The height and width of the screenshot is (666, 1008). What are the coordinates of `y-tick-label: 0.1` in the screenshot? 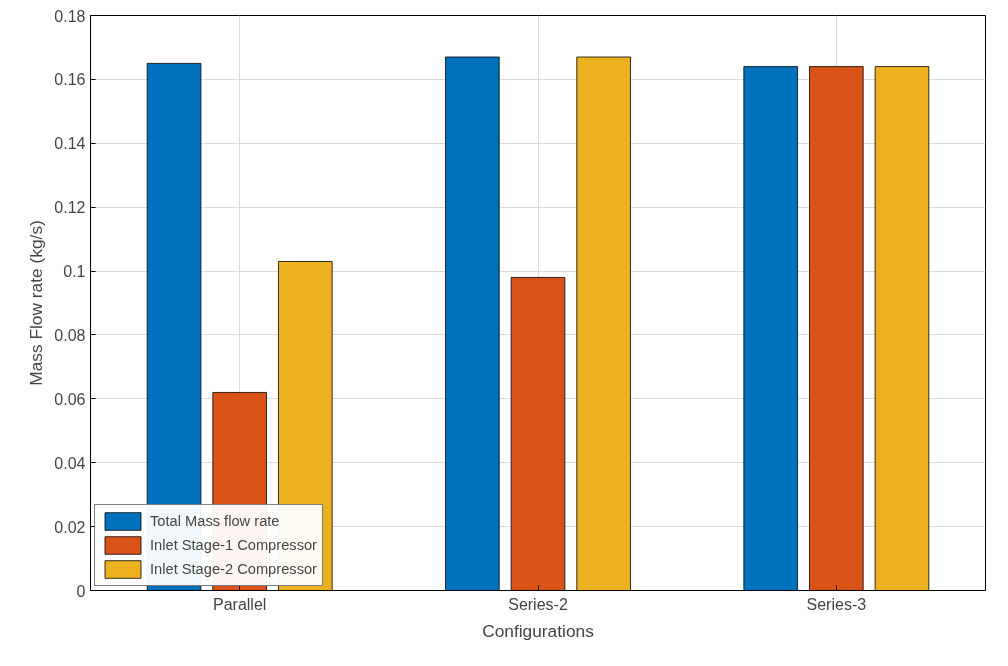 It's located at (74, 272).